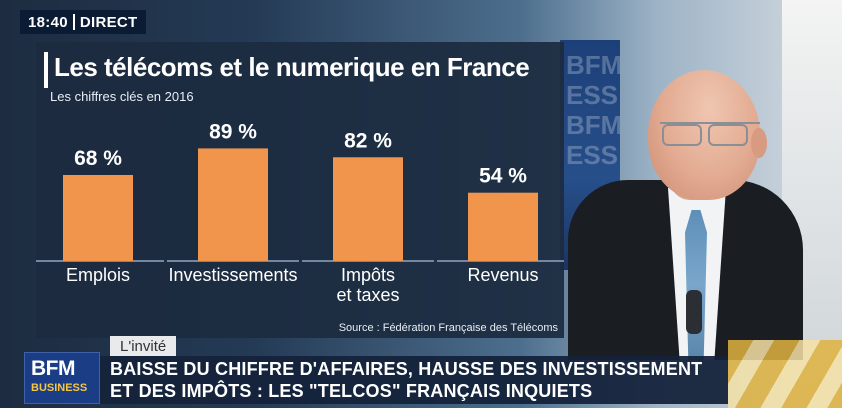 This screenshot has height=408, width=842. Describe the element at coordinates (759, 143) in the screenshot. I see `guest-ear` at that location.